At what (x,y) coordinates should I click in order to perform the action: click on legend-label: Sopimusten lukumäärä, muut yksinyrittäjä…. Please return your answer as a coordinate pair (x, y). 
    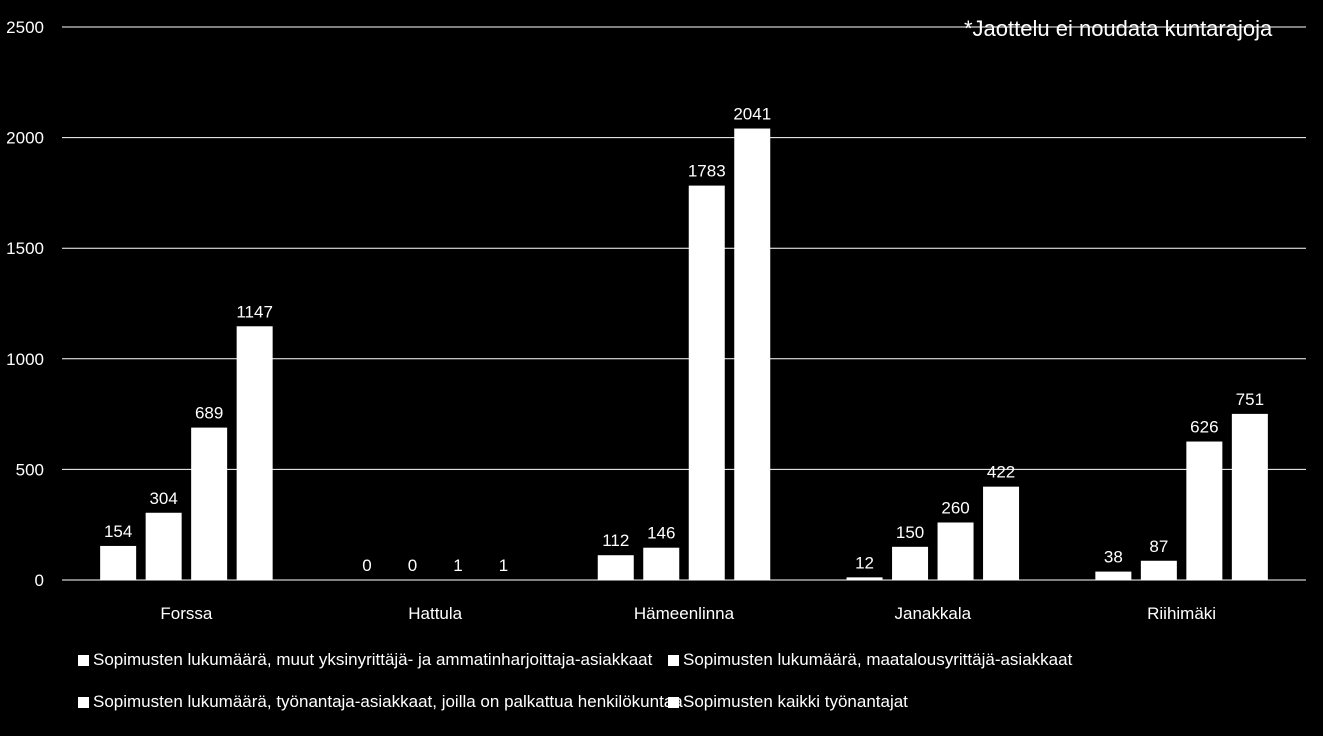
    Looking at the image, I should click on (373, 659).